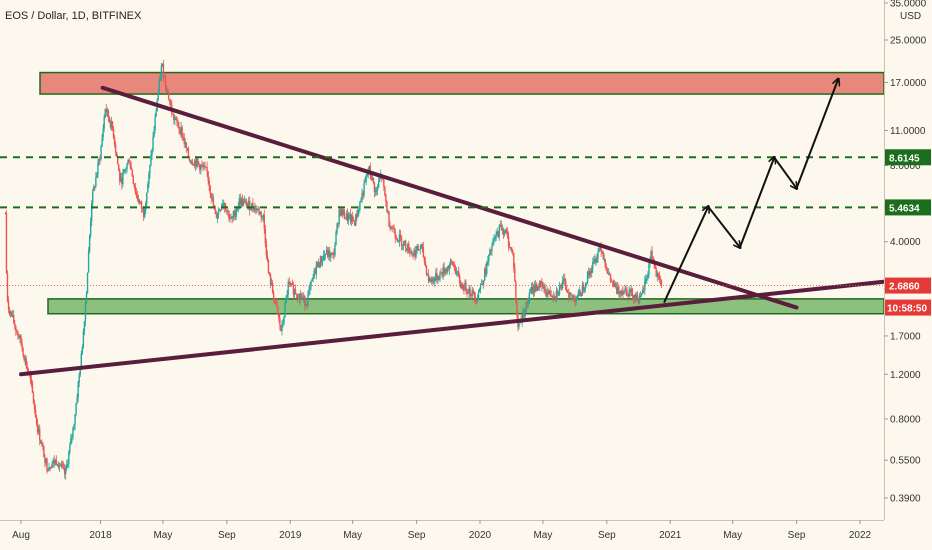  I want to click on x-tick-label: 2018, so click(100, 535).